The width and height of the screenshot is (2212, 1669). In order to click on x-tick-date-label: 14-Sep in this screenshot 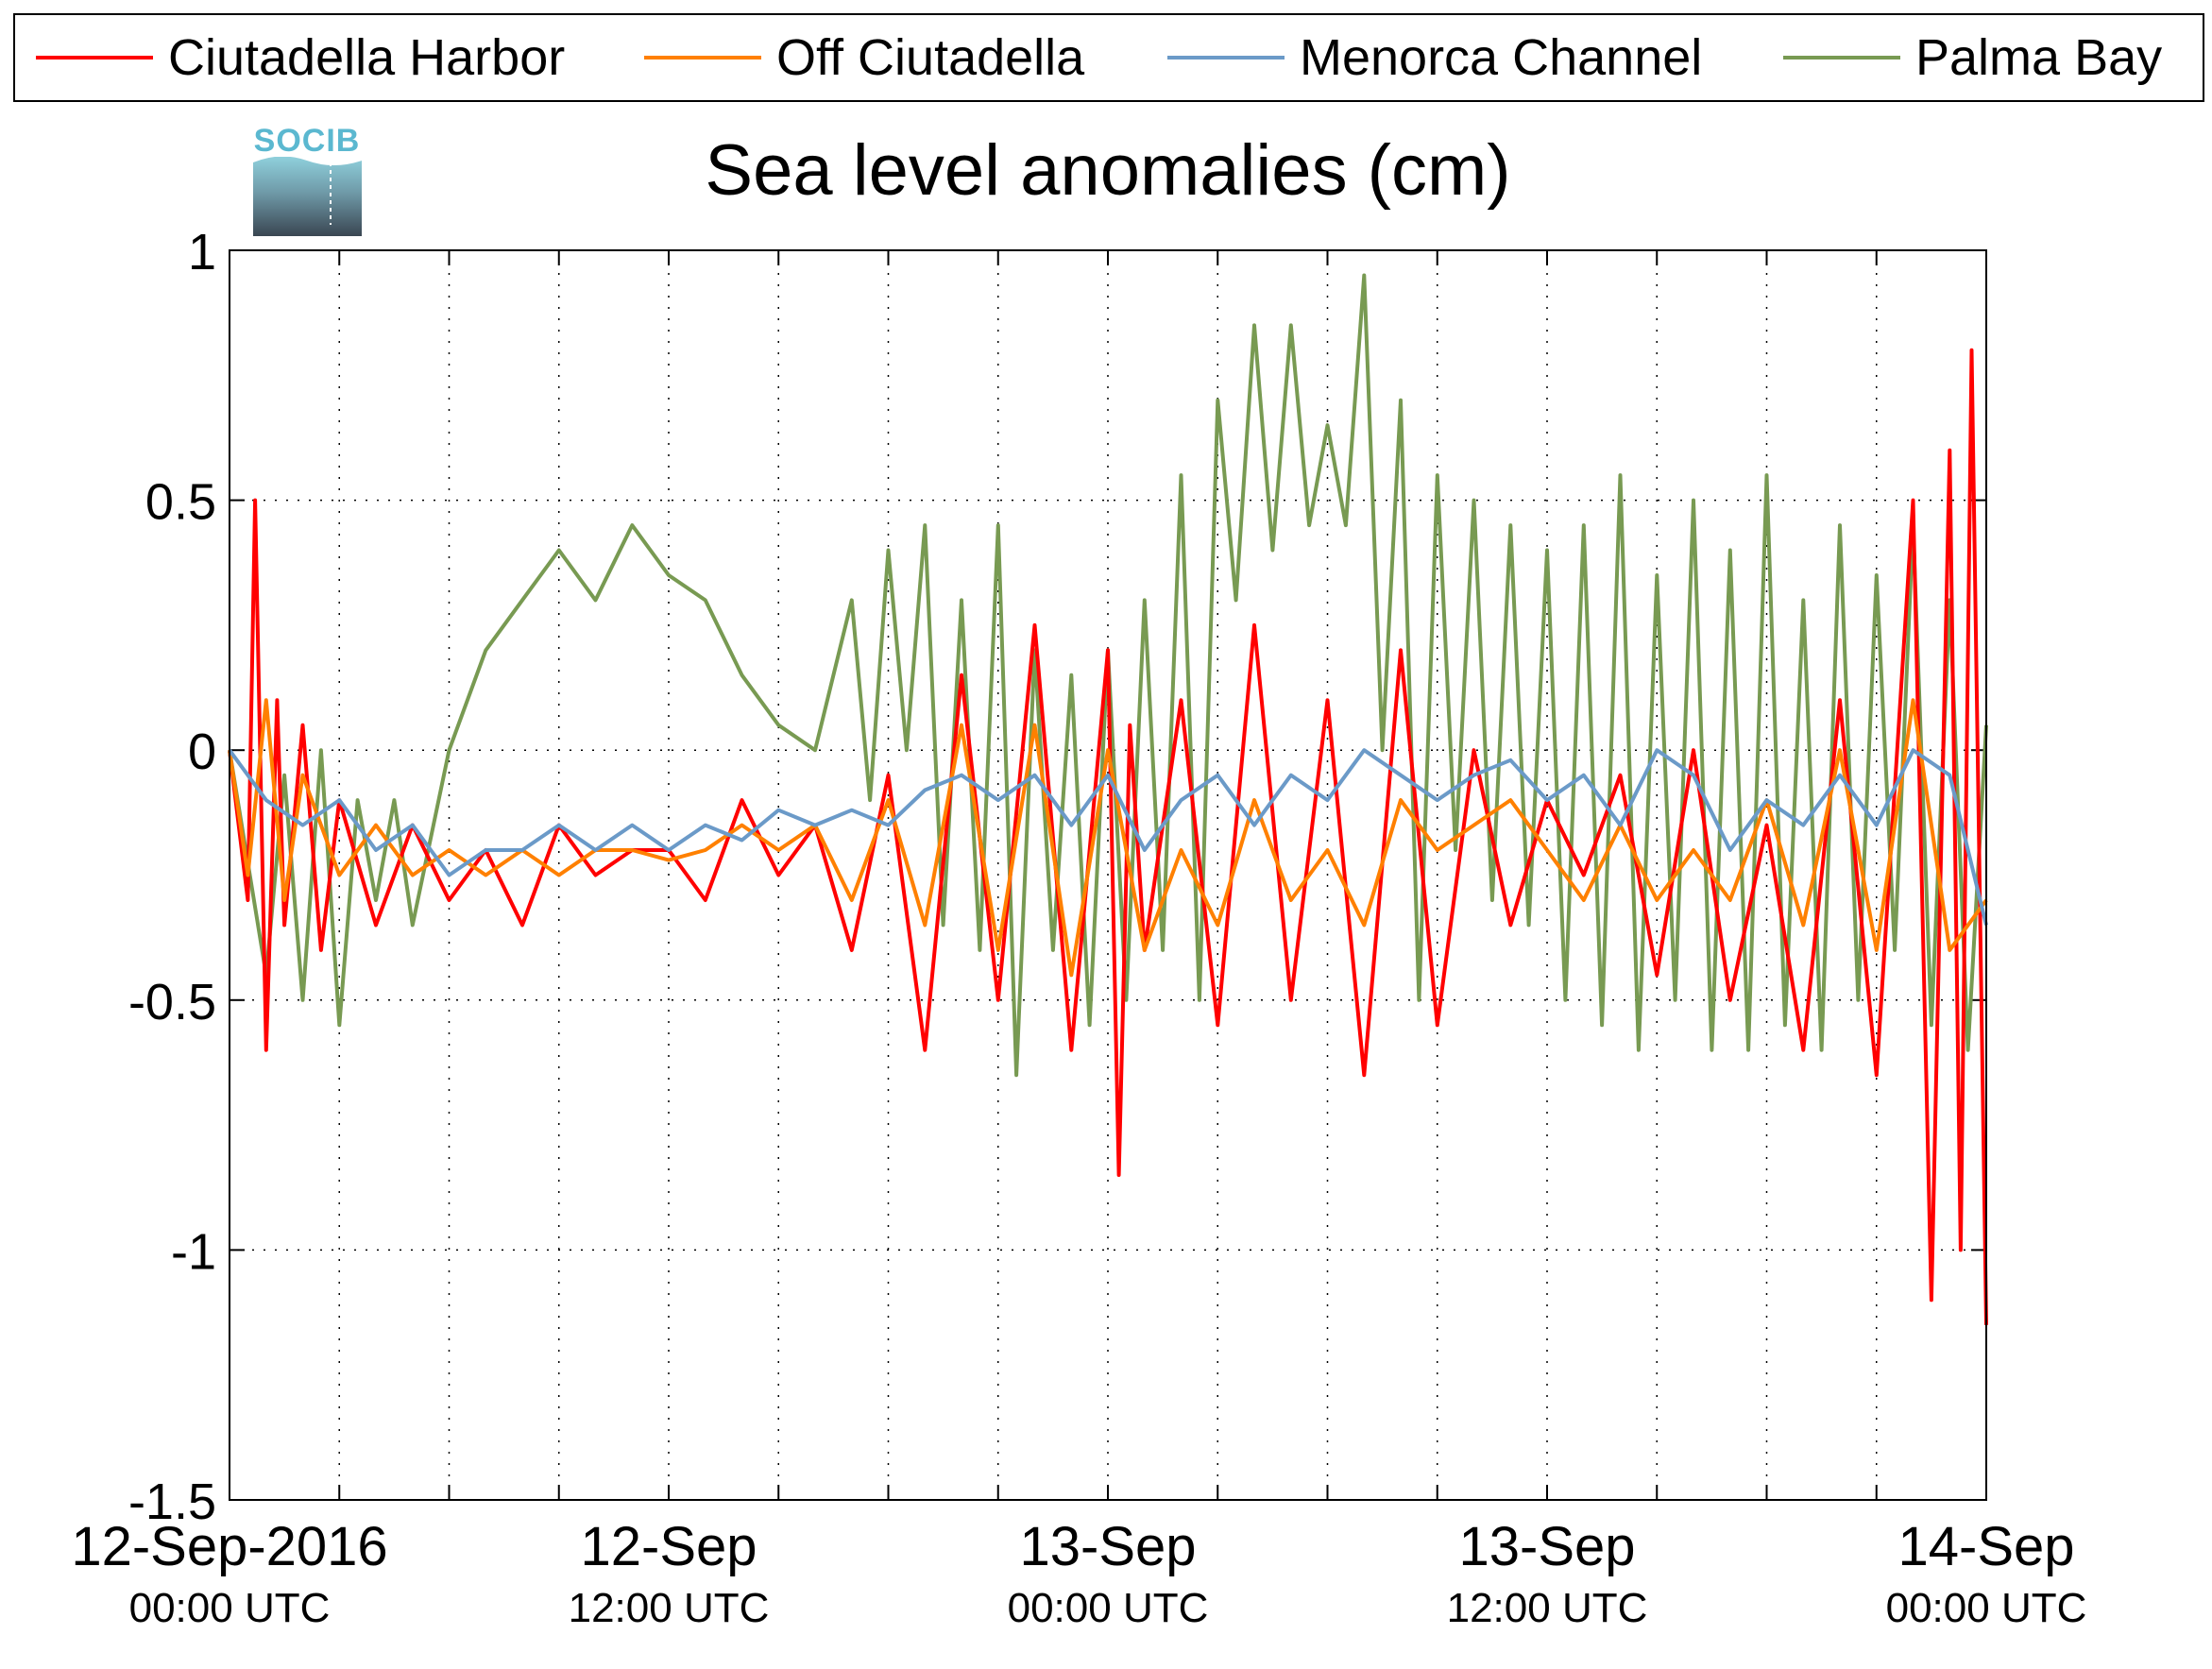, I will do `click(1985, 1547)`.